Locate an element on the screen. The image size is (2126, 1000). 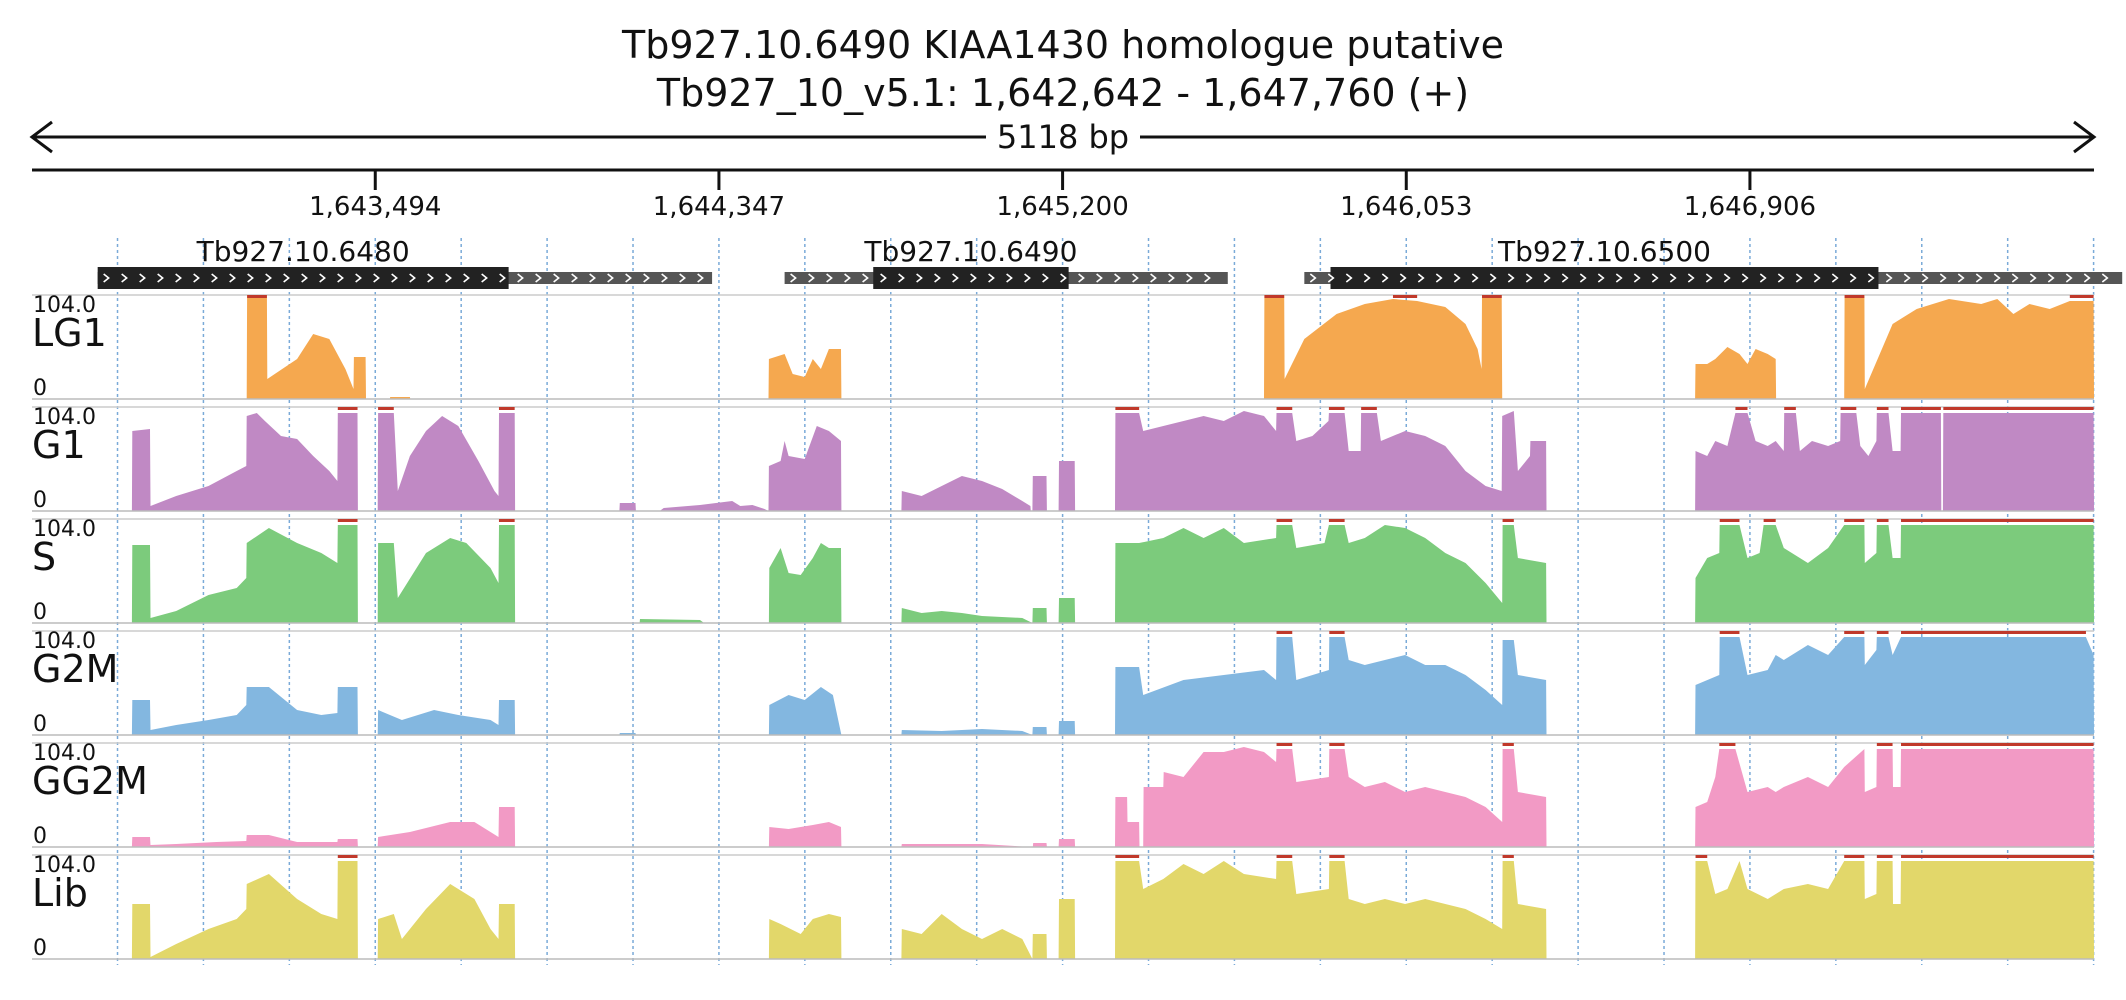
track-label: GG2M is located at coordinates (90, 781).